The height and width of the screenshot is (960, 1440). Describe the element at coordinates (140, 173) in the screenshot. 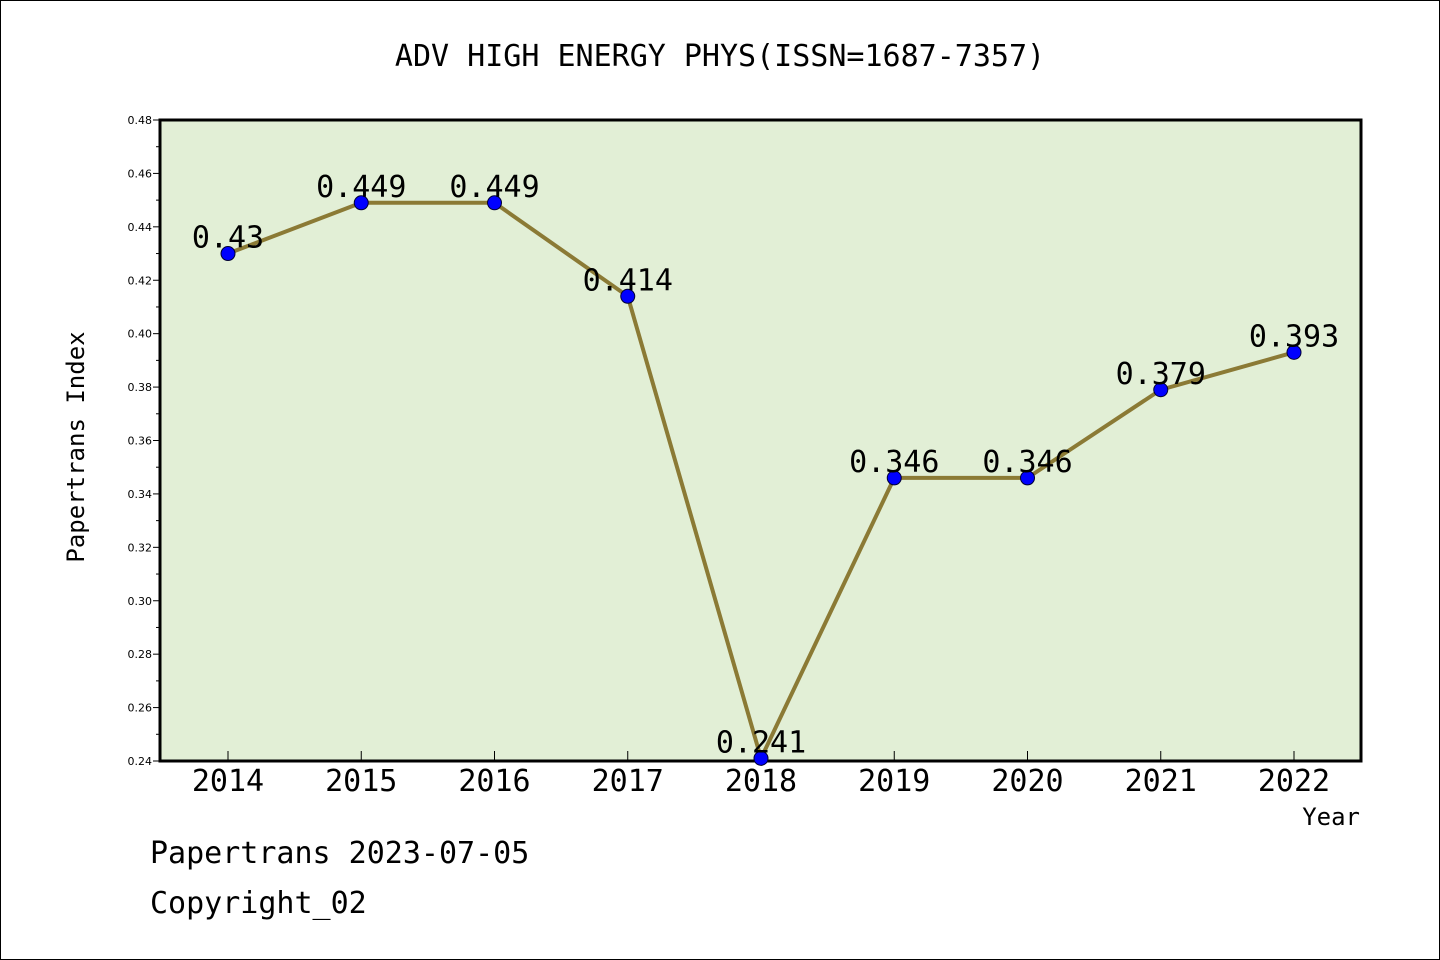

I see `y-tick-label: 0.46` at that location.